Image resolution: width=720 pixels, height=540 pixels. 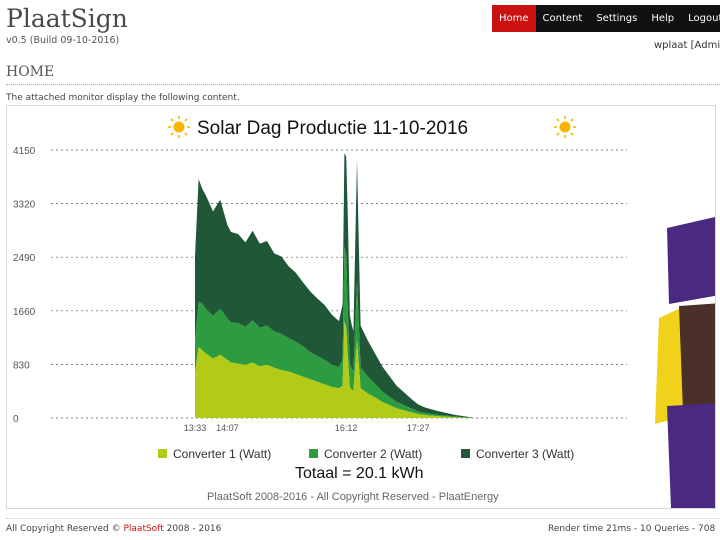 What do you see at coordinates (562, 18) in the screenshot?
I see `nav-content: Content` at bounding box center [562, 18].